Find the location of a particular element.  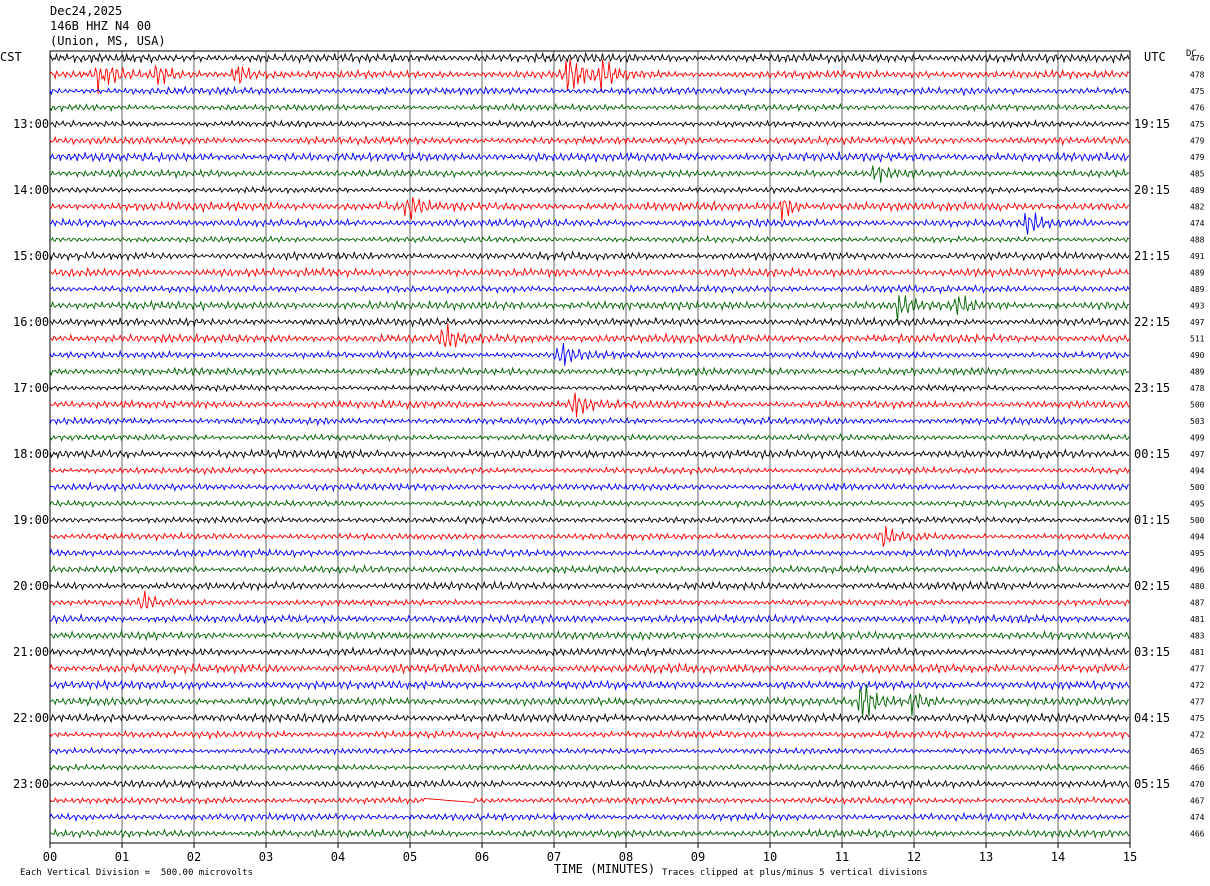

utc-time-label: 03:15 is located at coordinates (1152, 652).